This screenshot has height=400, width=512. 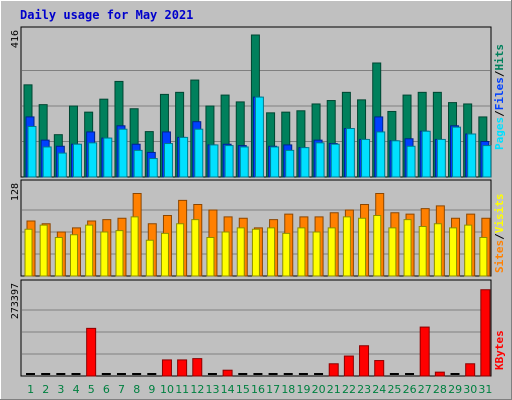 What do you see at coordinates (197, 389) in the screenshot?
I see `day-label: 12` at bounding box center [197, 389].